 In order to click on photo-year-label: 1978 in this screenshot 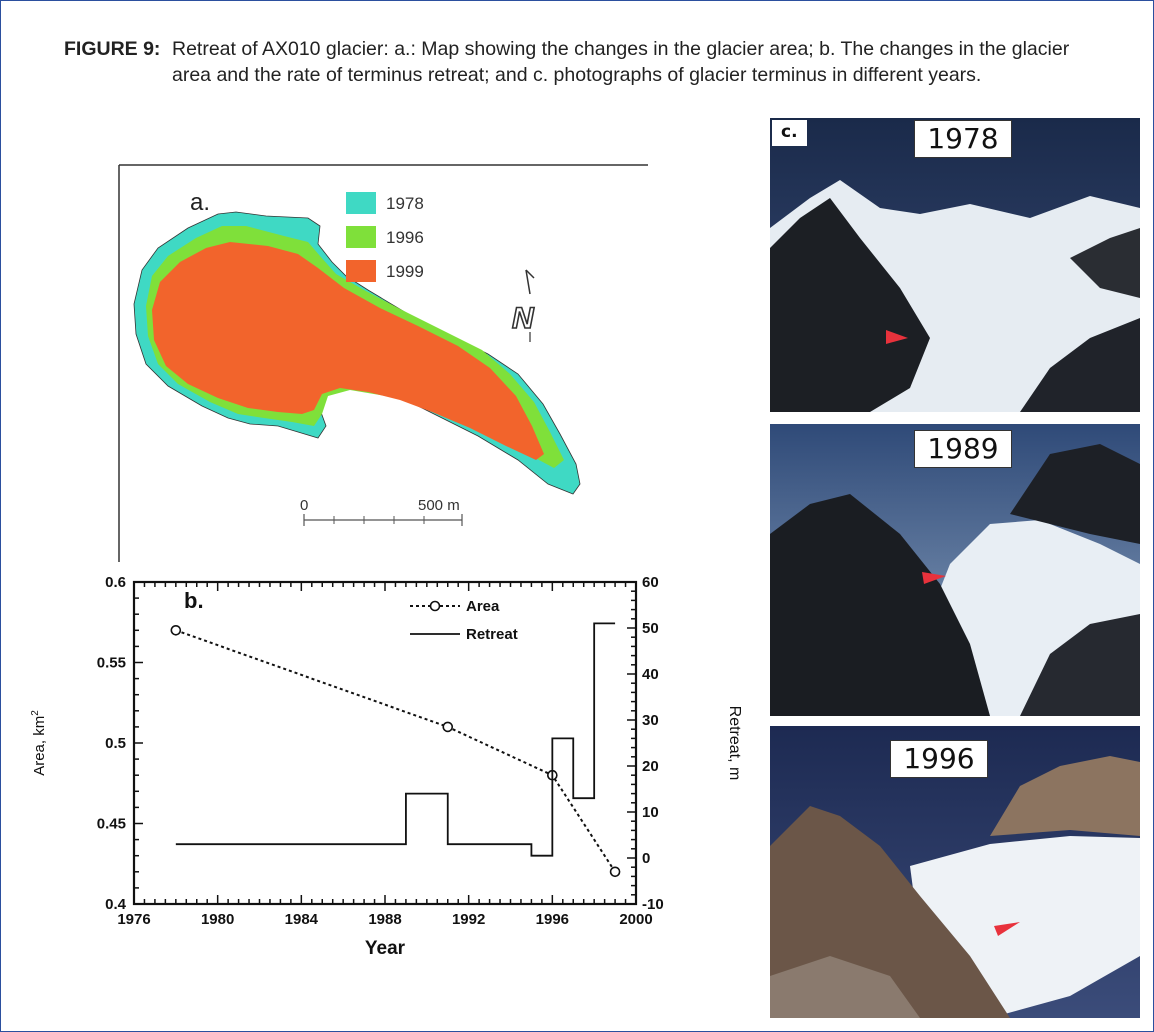, I will do `click(963, 139)`.